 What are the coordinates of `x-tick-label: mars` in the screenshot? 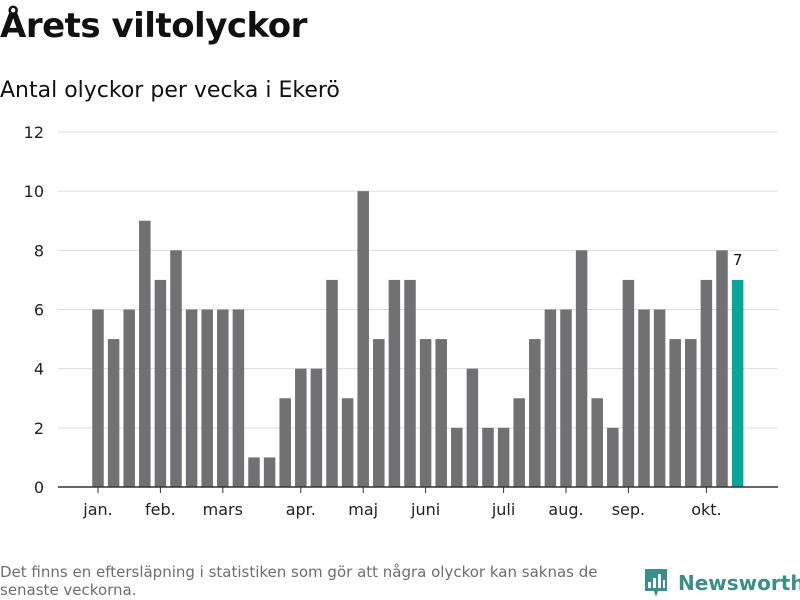 It's located at (223, 509).